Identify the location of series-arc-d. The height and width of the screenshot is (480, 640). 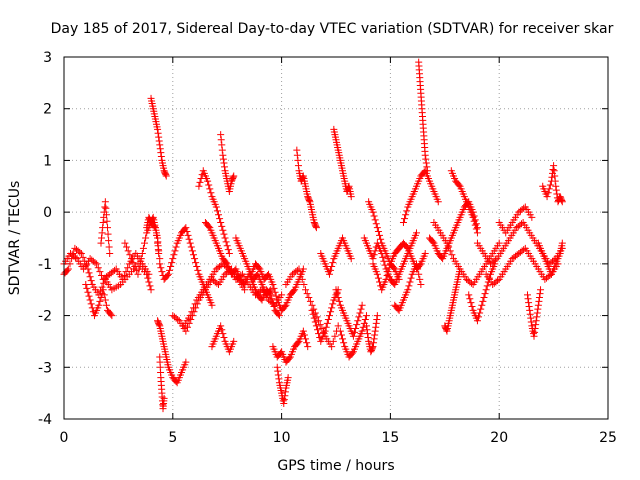
(105, 228).